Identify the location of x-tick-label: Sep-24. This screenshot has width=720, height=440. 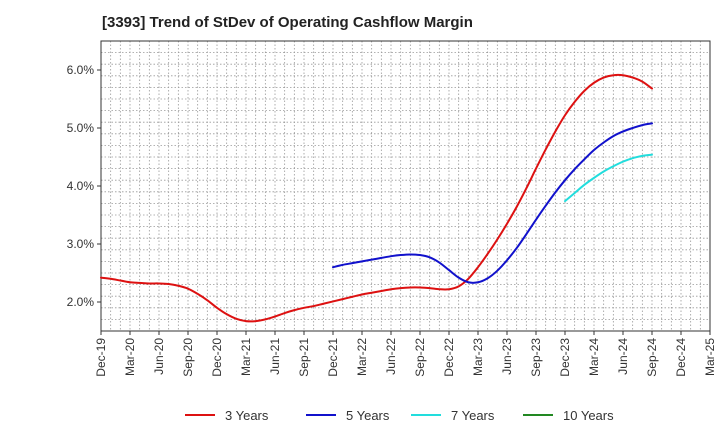
(652, 357).